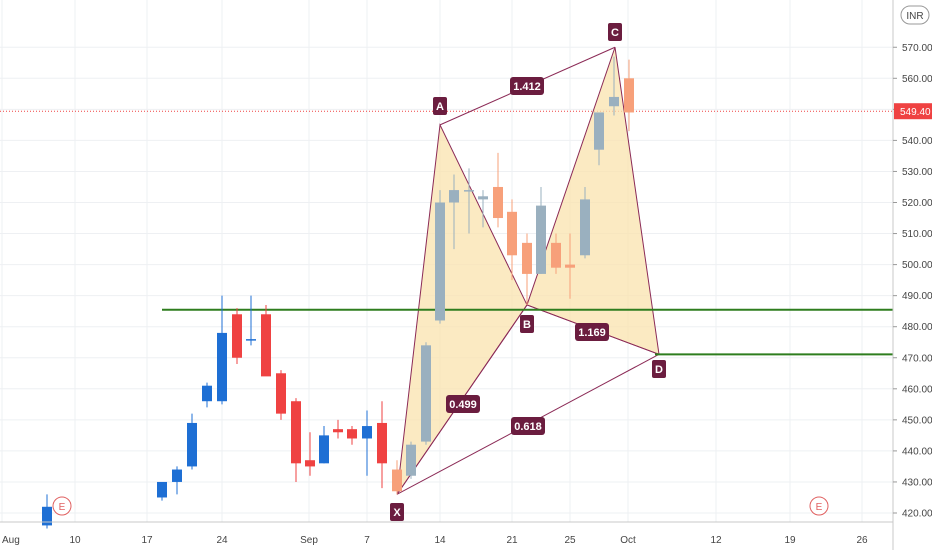 This screenshot has height=550, width=932. I want to click on current-price-tag, so click(913, 111).